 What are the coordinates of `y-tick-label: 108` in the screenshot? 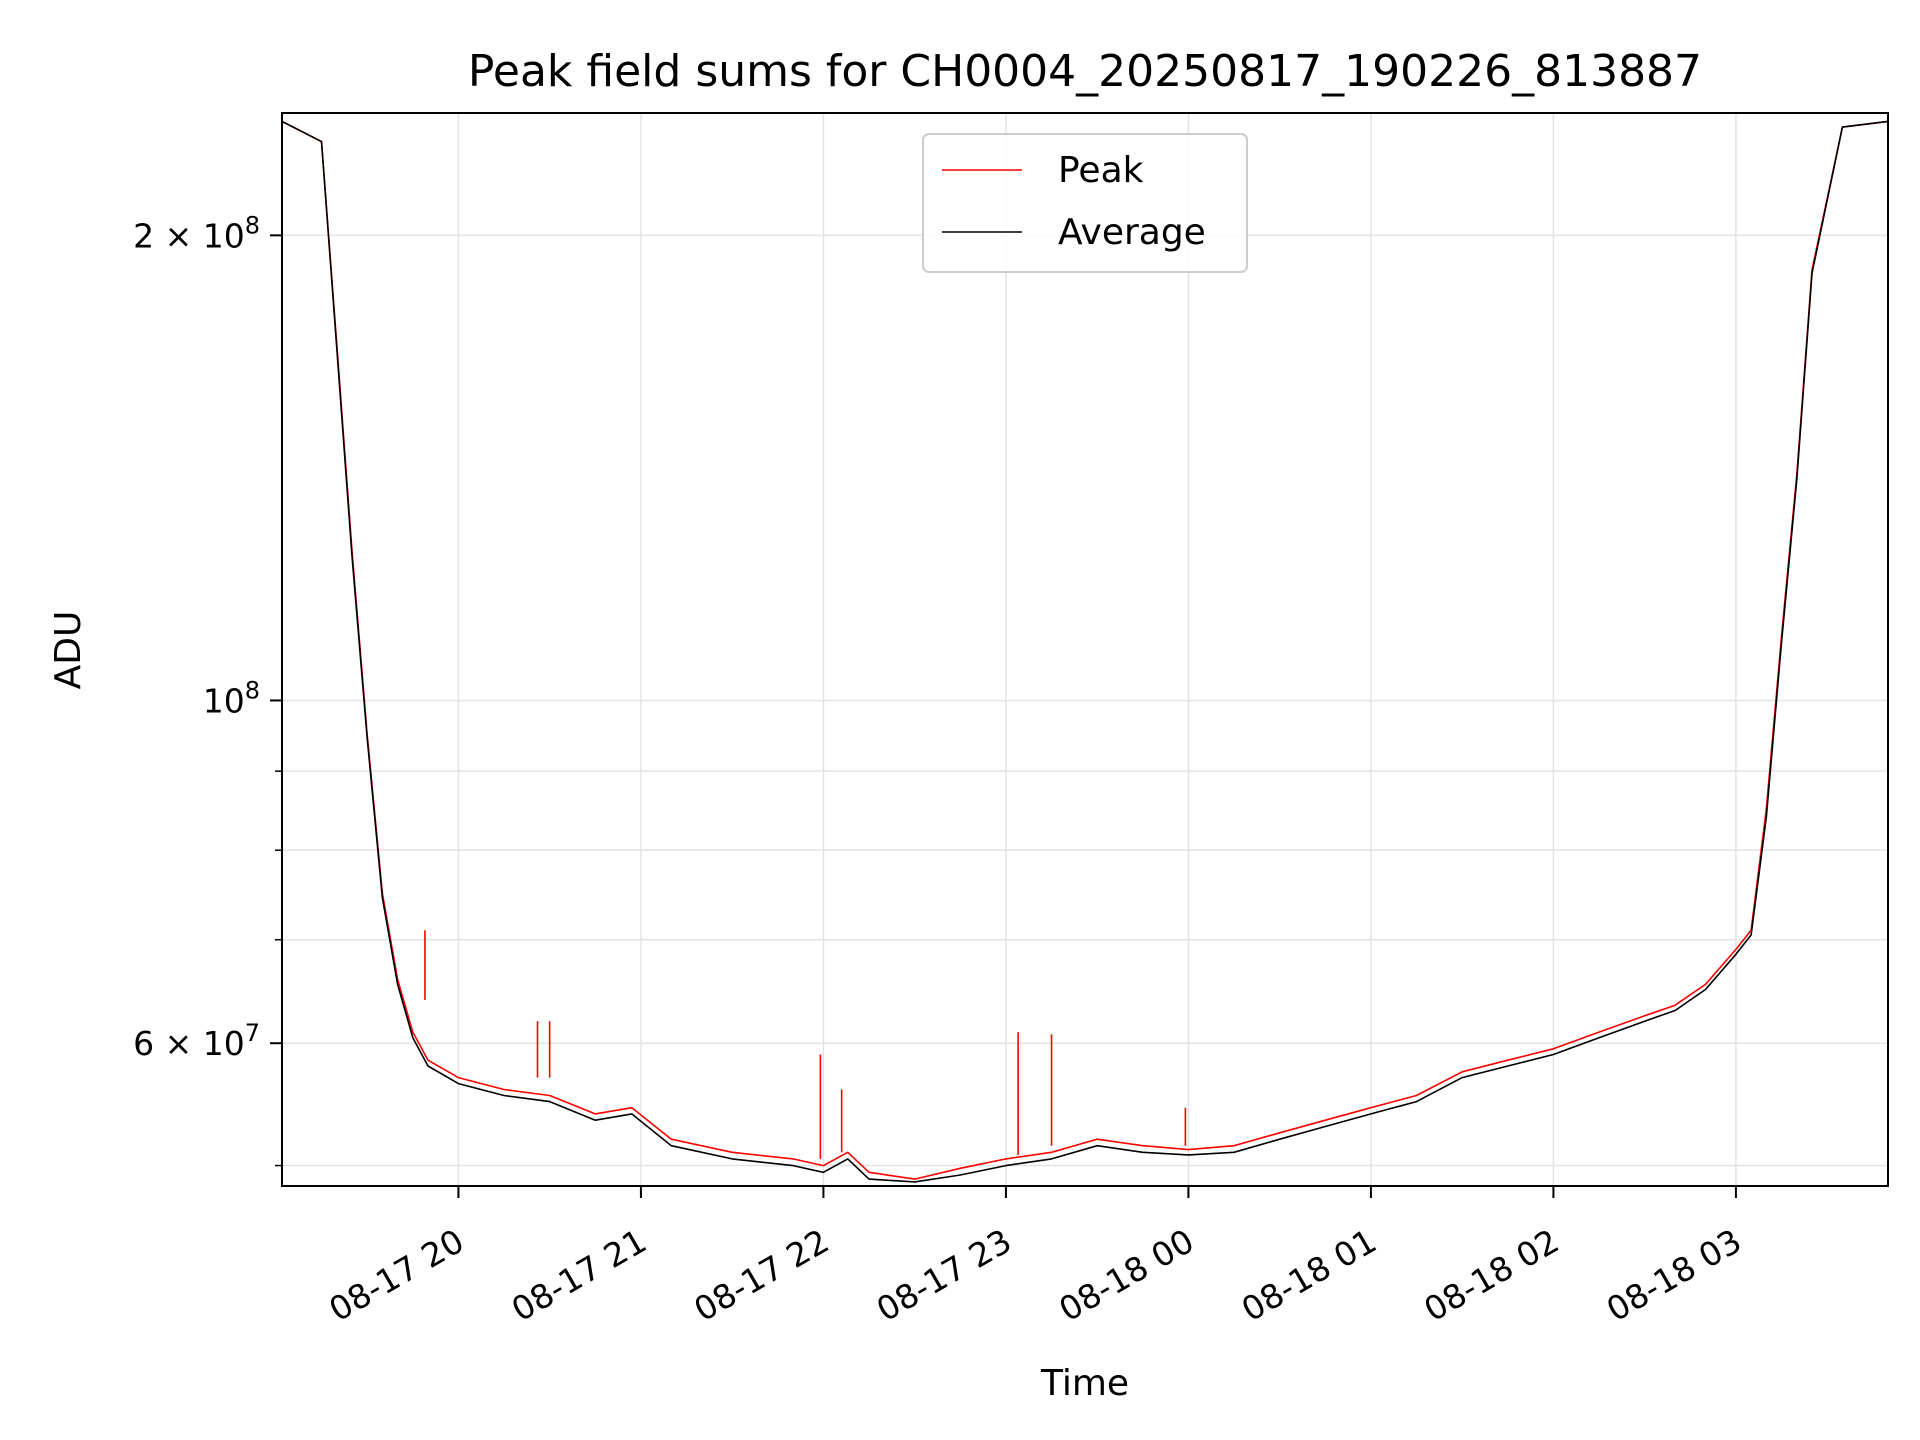 It's located at (231, 698).